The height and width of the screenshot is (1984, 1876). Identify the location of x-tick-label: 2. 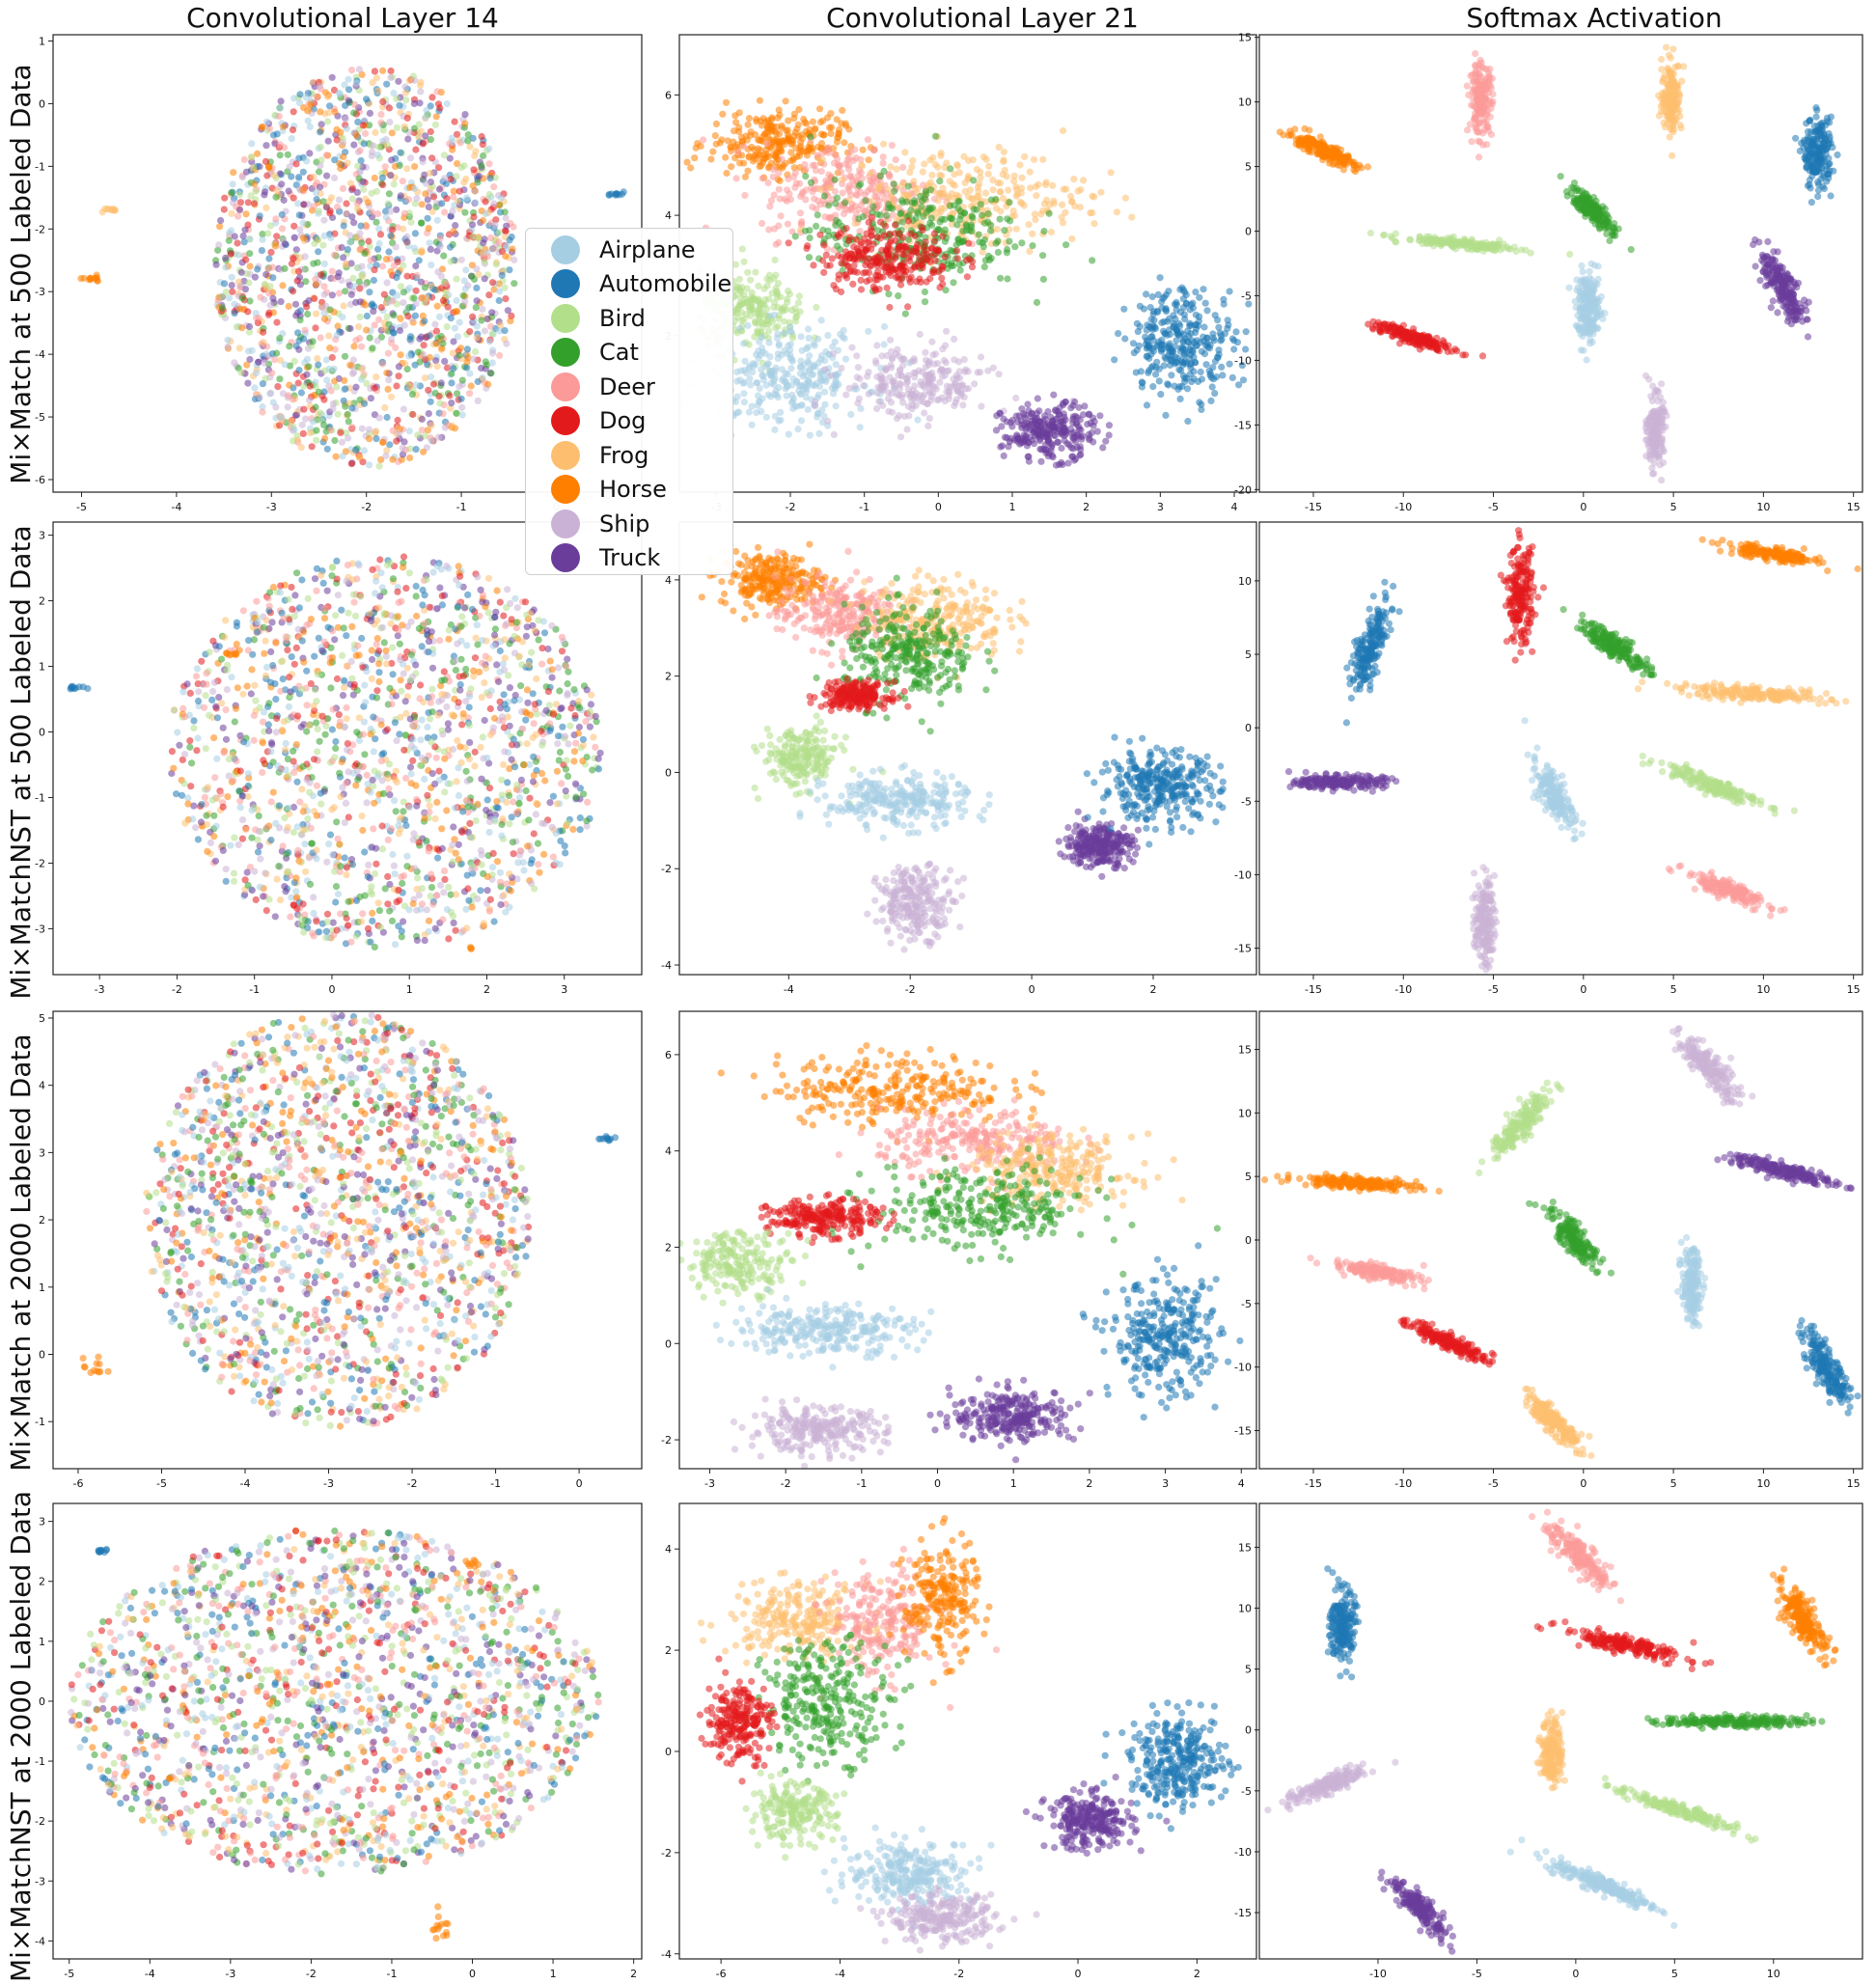
(1086, 507).